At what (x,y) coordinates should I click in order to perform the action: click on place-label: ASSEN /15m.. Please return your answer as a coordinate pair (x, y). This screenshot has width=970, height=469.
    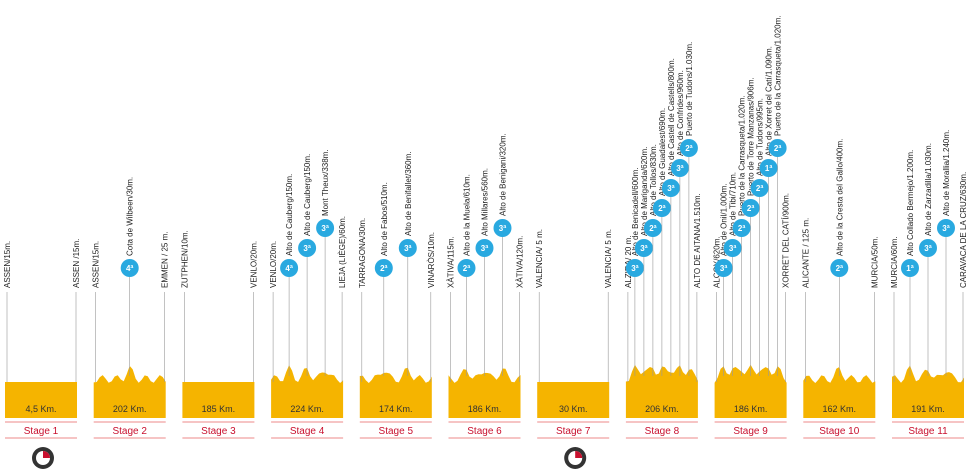
    Looking at the image, I should click on (76, 263).